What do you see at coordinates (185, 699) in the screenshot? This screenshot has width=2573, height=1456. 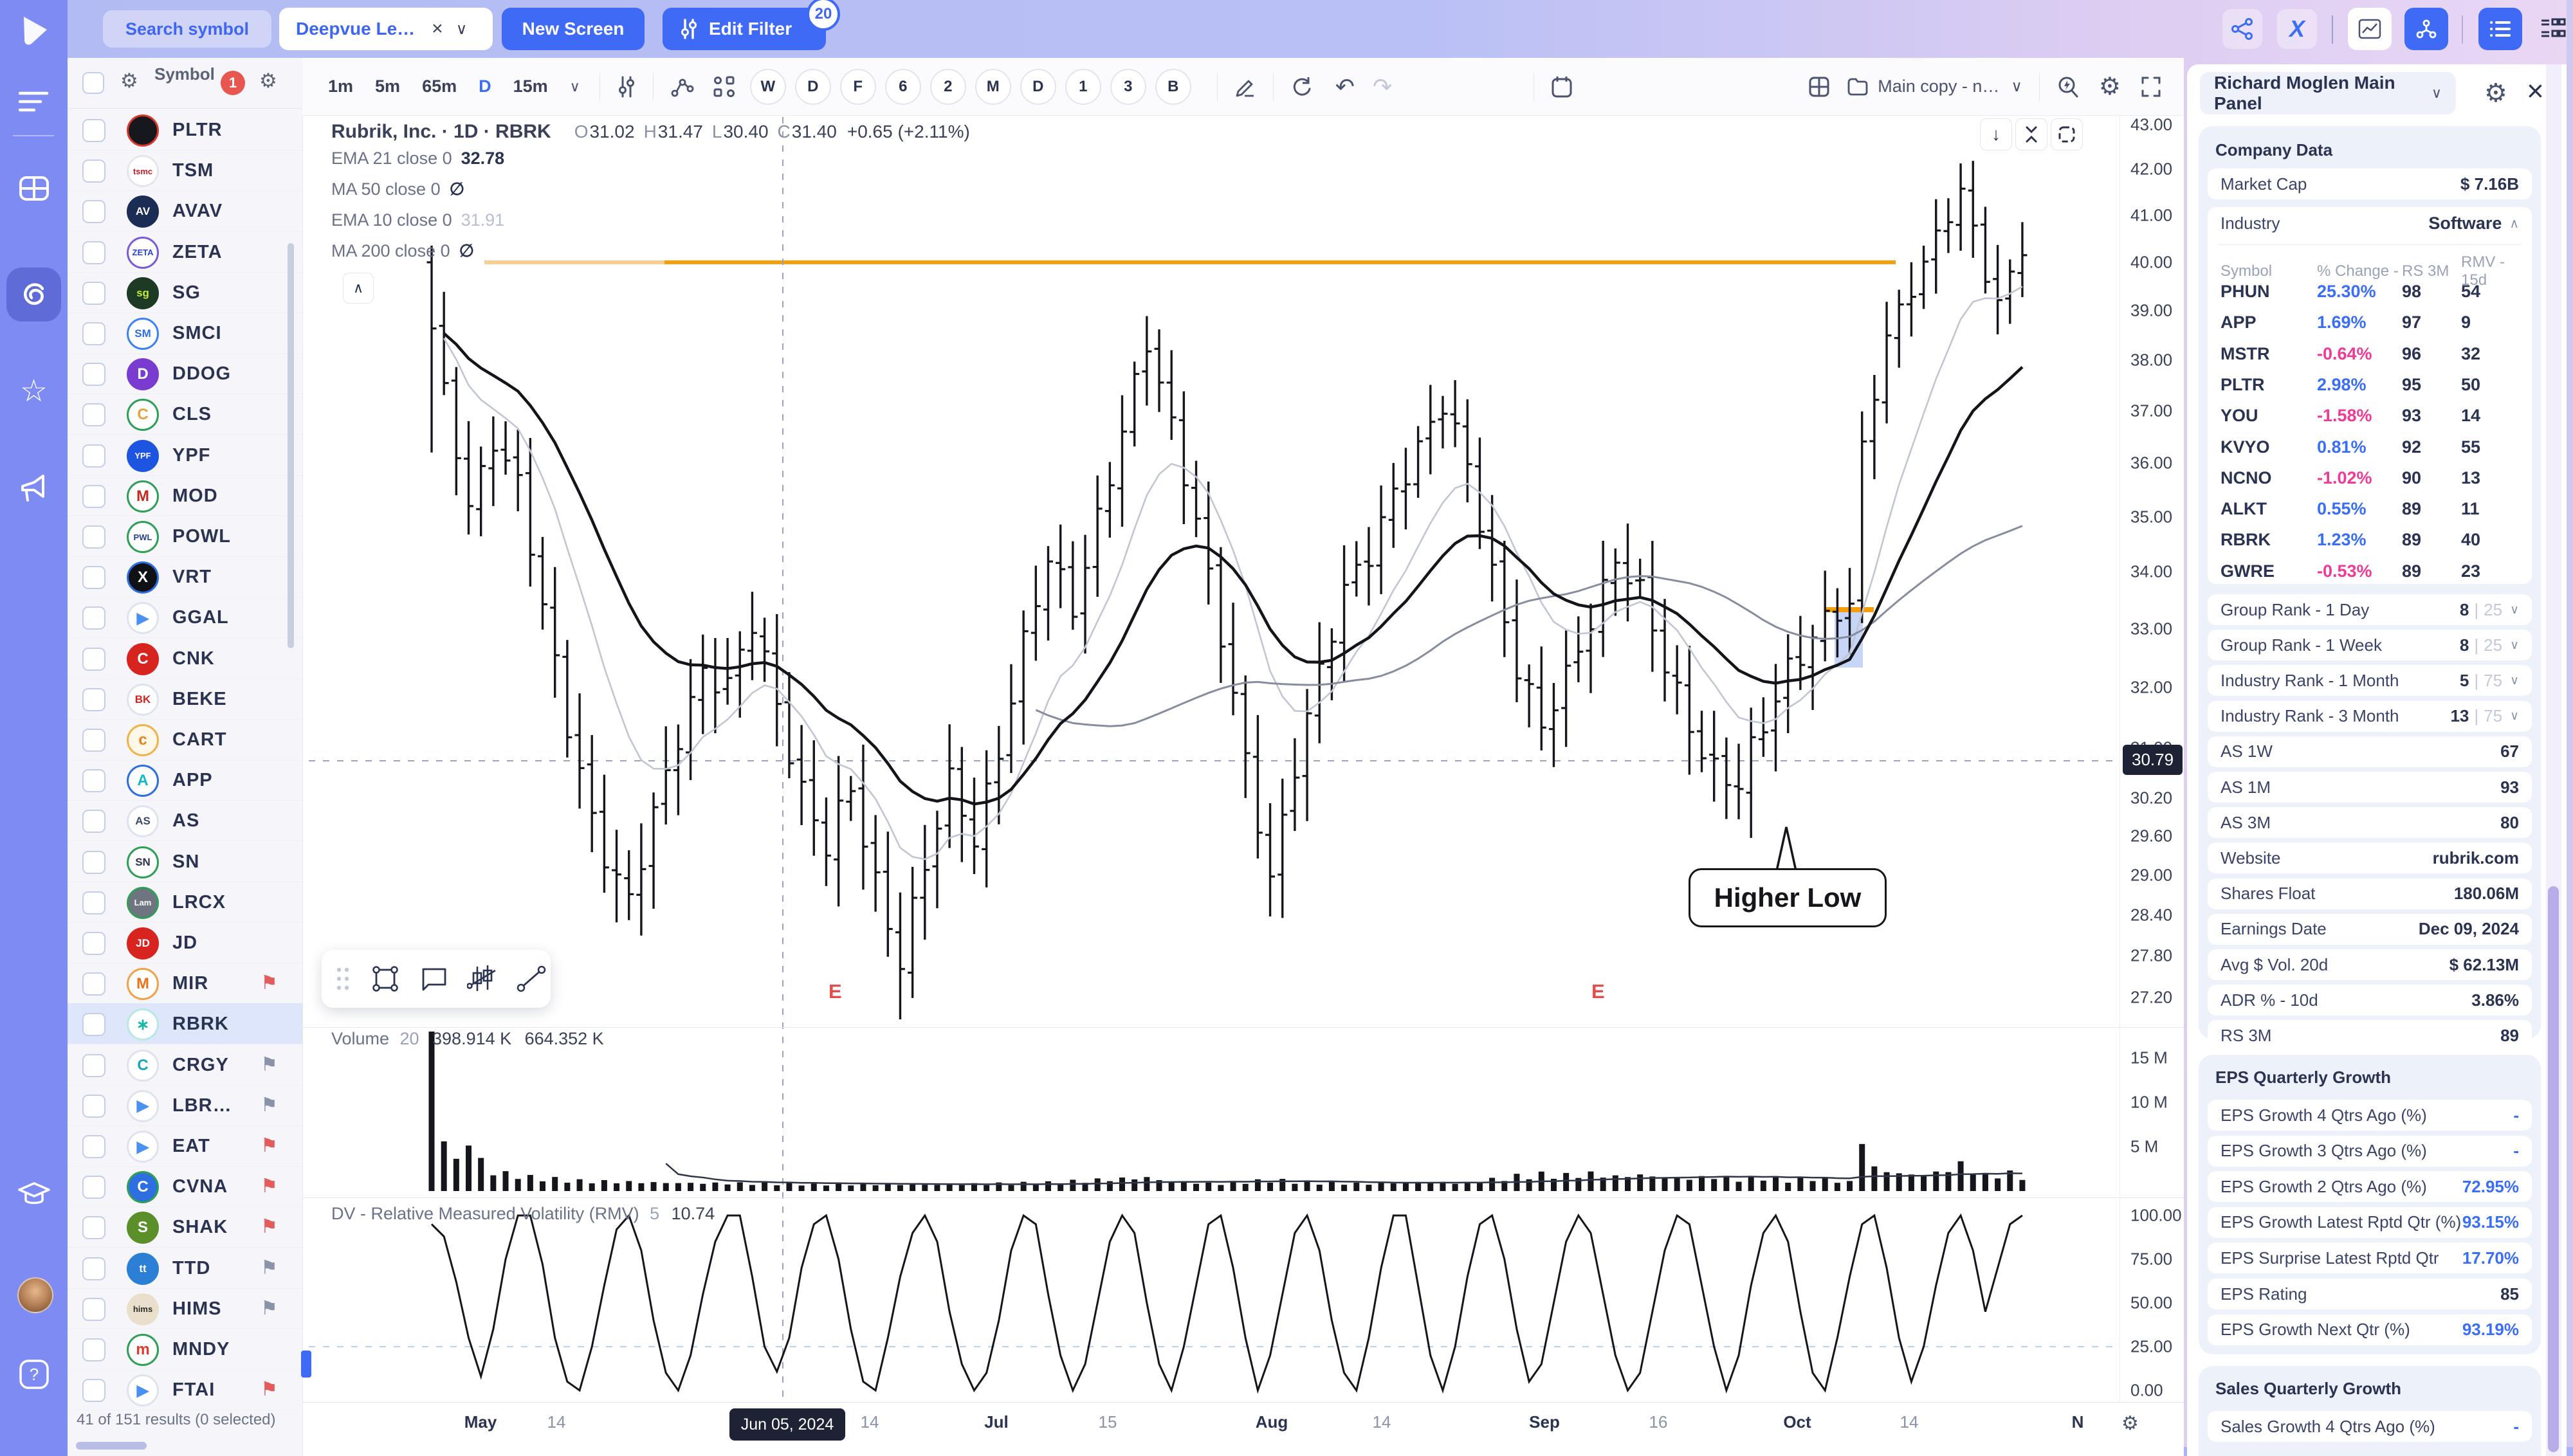 I see `watchlist-row-beke: BK BEKE` at bounding box center [185, 699].